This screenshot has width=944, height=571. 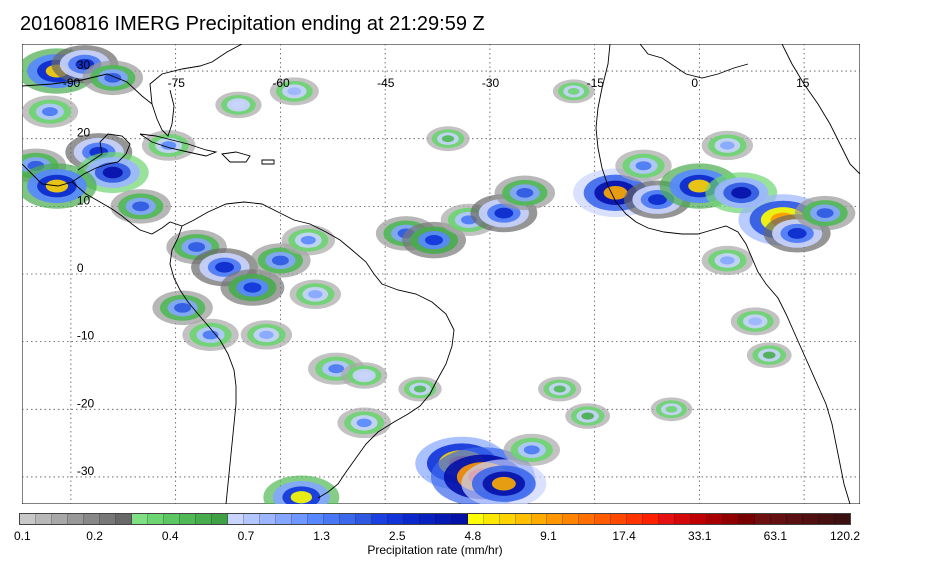 I want to click on precipitation-colorbar, so click(x=435, y=519).